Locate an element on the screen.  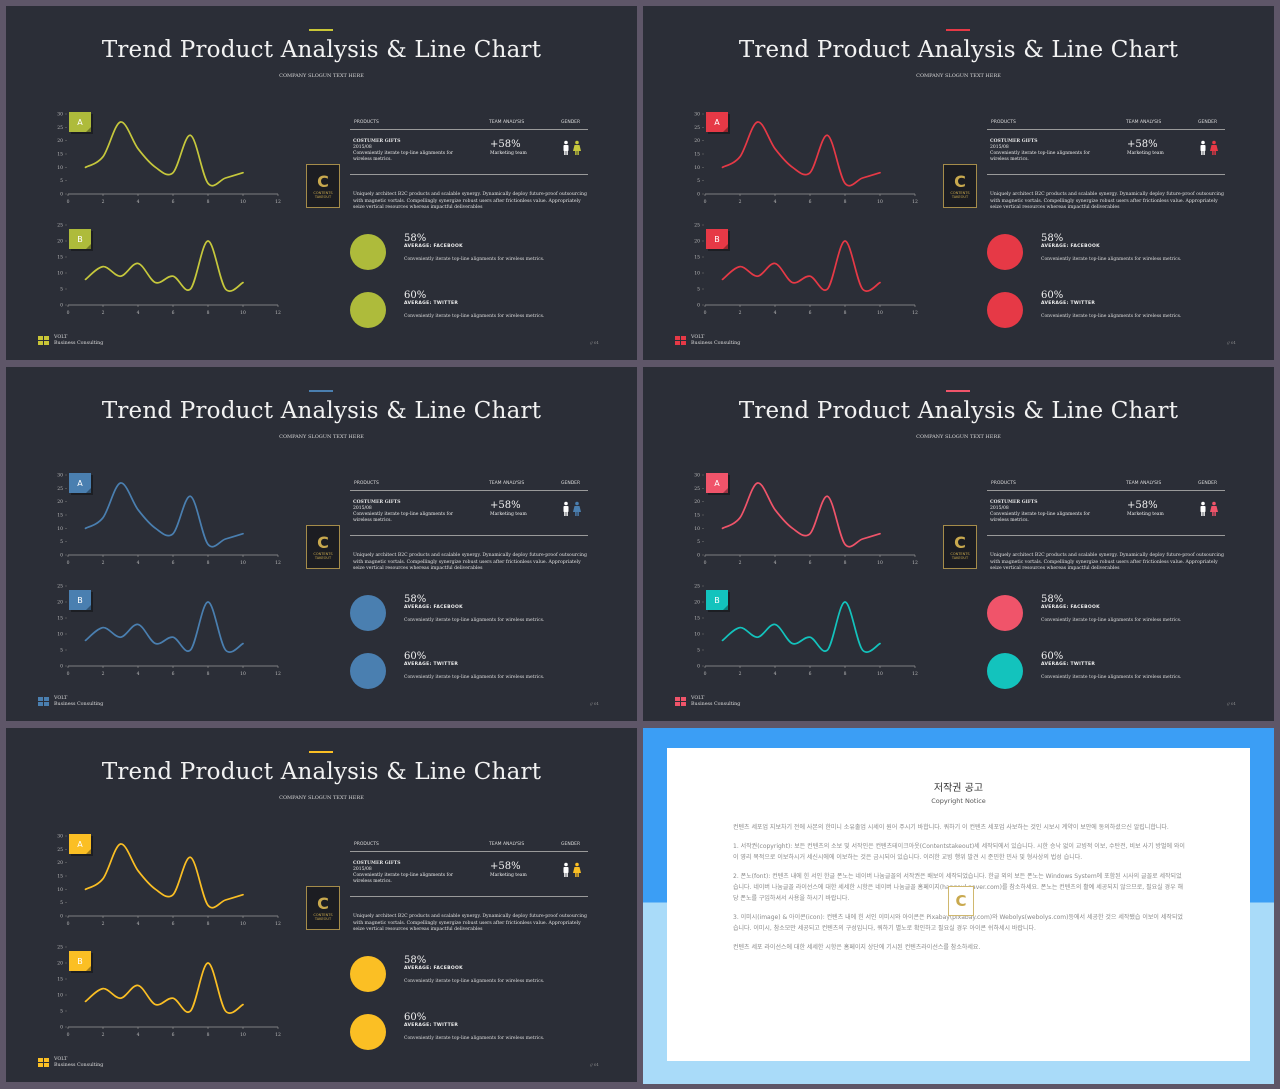
stat-percent: 58% is located at coordinates (415, 960).